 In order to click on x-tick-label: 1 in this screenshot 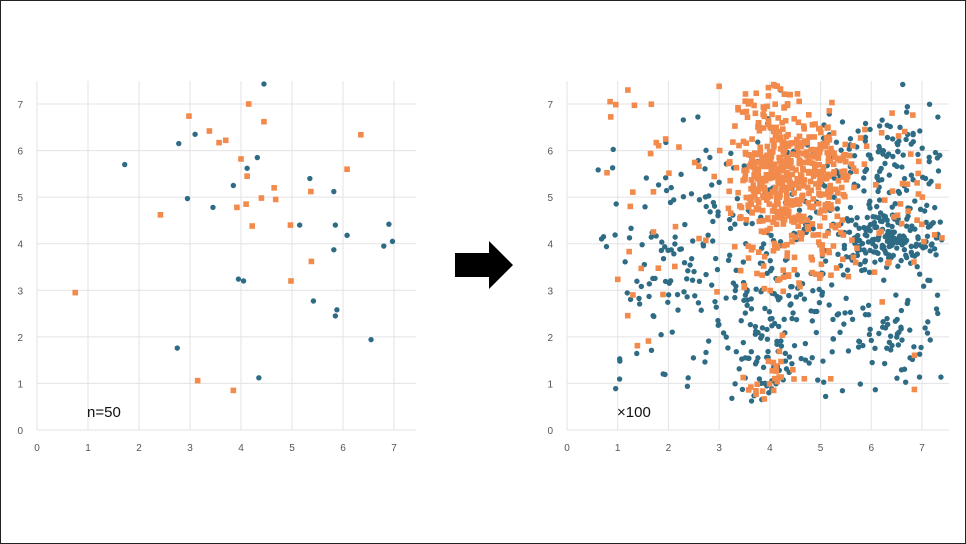, I will do `click(618, 448)`.